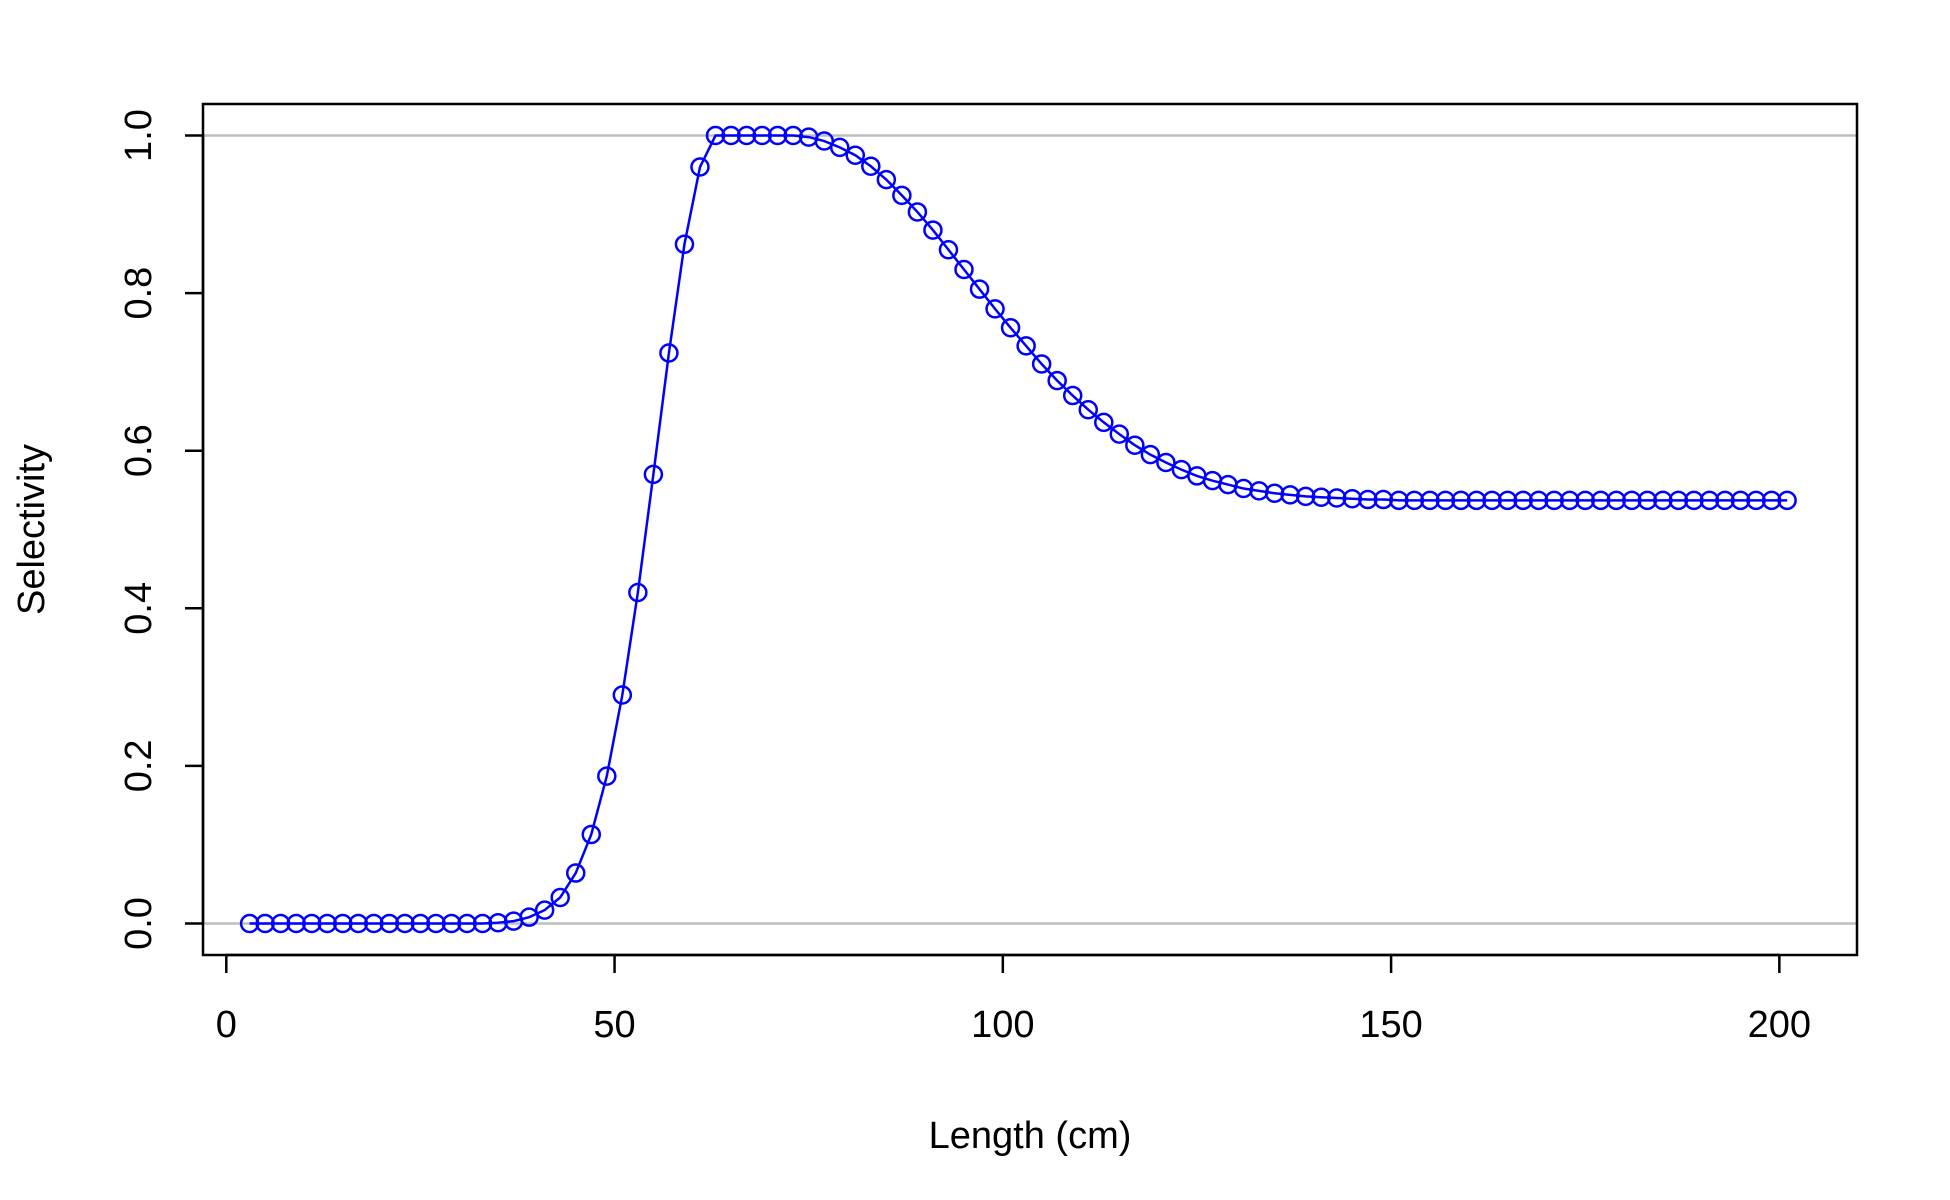  Describe the element at coordinates (614, 1025) in the screenshot. I see `x-tick-label: 50` at that location.